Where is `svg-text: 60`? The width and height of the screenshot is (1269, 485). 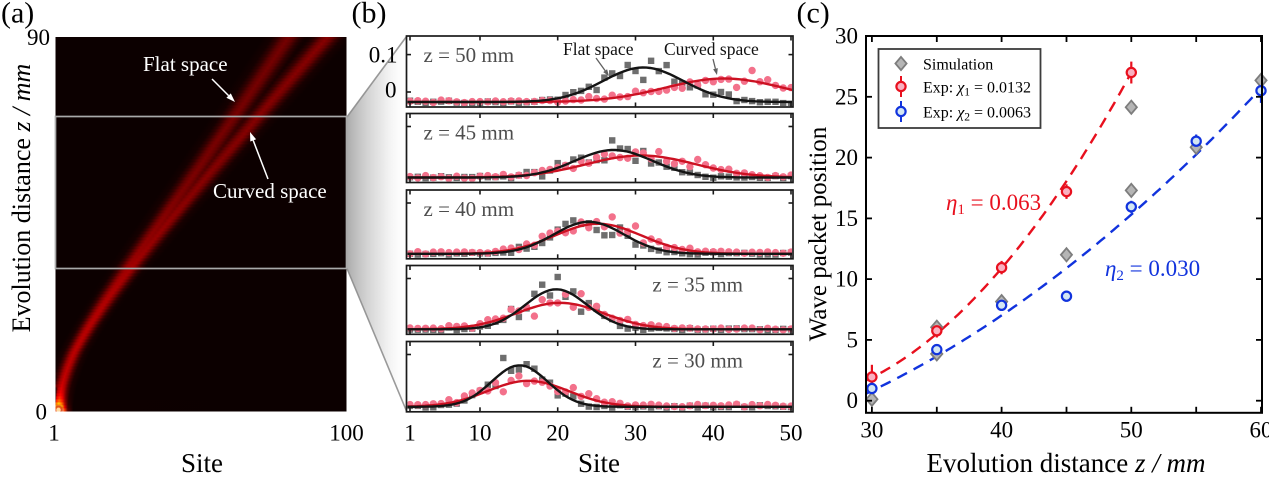
svg-text: 60 is located at coordinates (1259, 430).